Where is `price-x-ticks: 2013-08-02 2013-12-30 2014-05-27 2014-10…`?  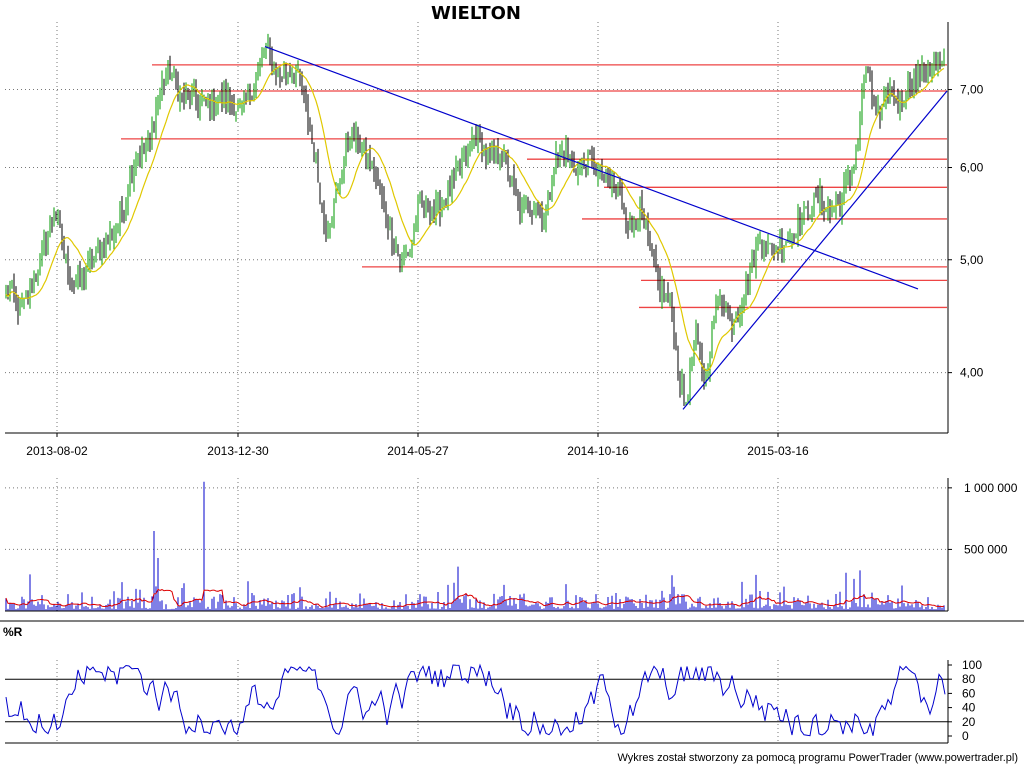 price-x-ticks: 2013-08-02 2013-12-30 2014-05-27 2014-10… is located at coordinates (417, 451).